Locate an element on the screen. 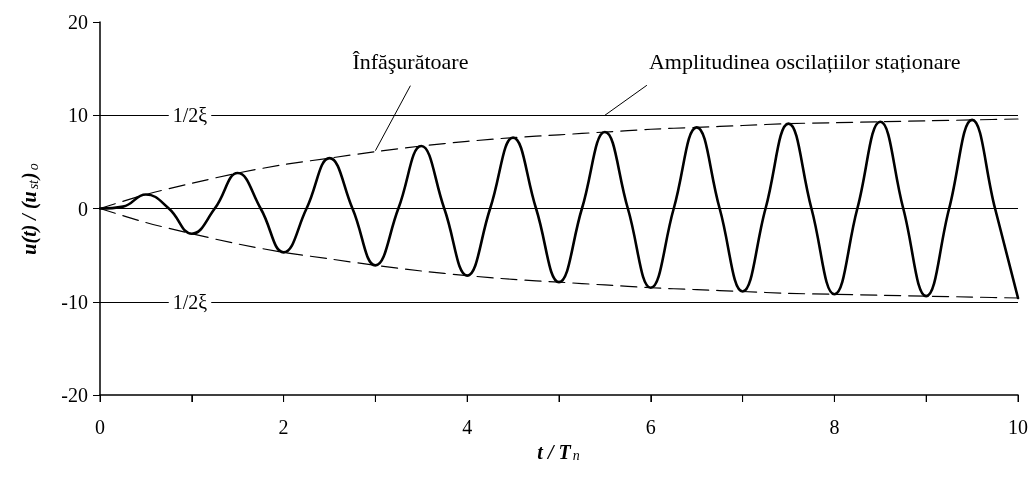 This screenshot has width=1034, height=485. x-tick-label: 10 is located at coordinates (1018, 427).